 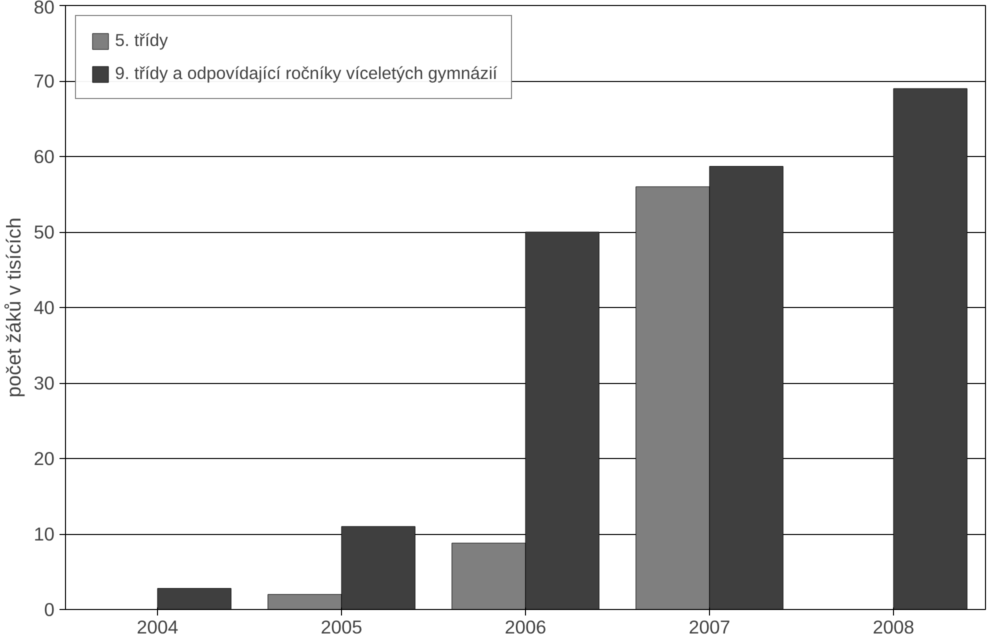 I want to click on y-tick-label: 20, so click(x=44, y=458).